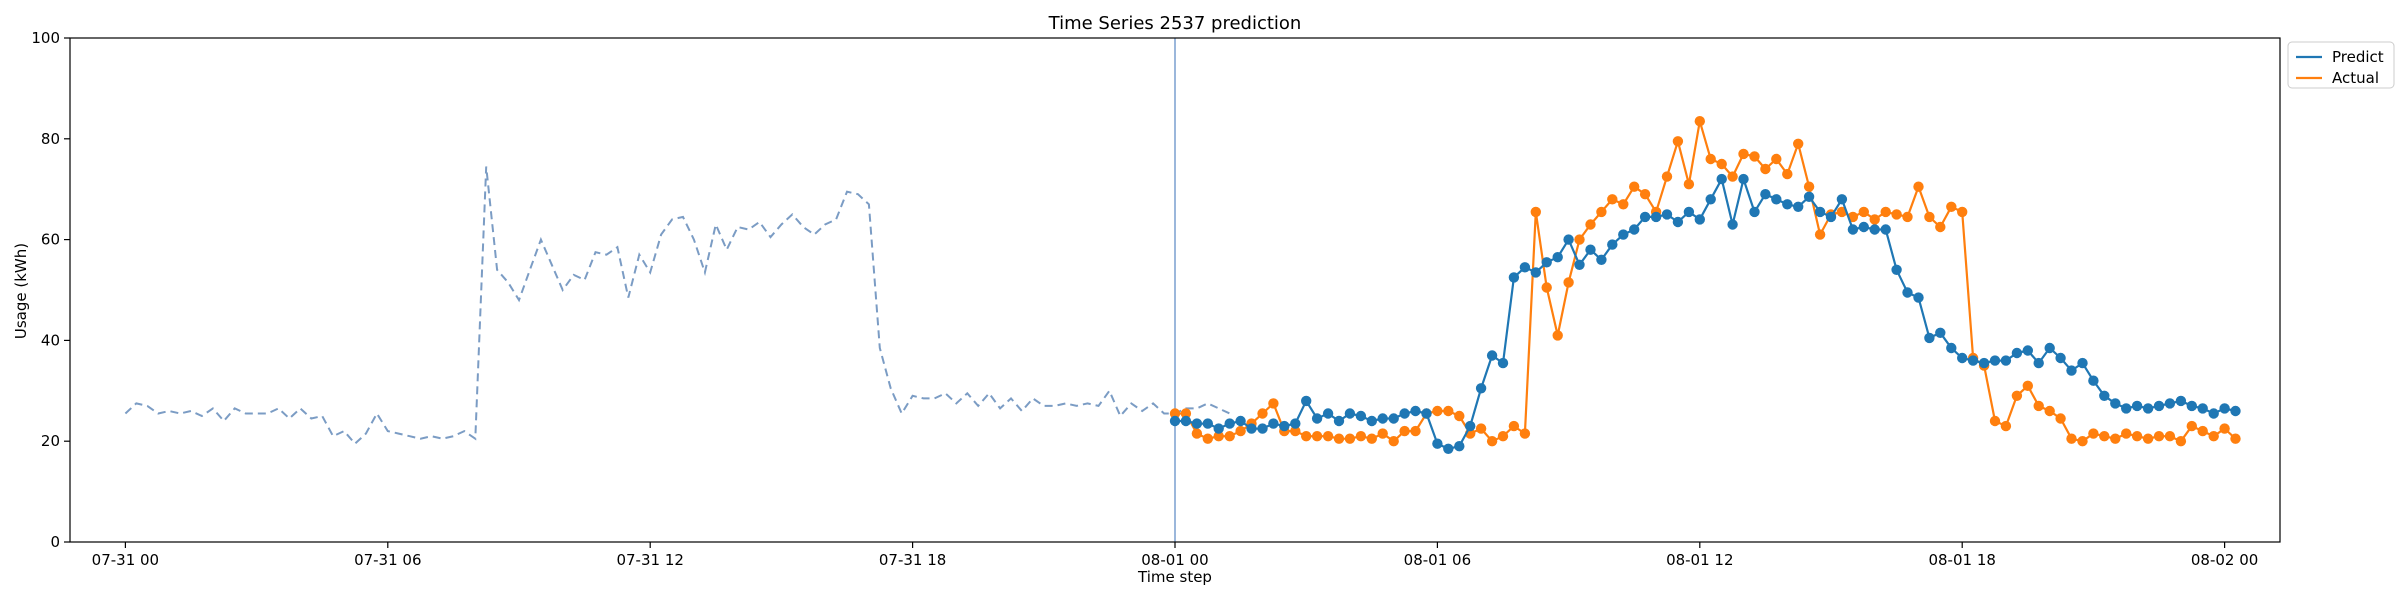  What do you see at coordinates (1175, 23) in the screenshot?
I see `chart-title: Time Series 2537 prediction` at bounding box center [1175, 23].